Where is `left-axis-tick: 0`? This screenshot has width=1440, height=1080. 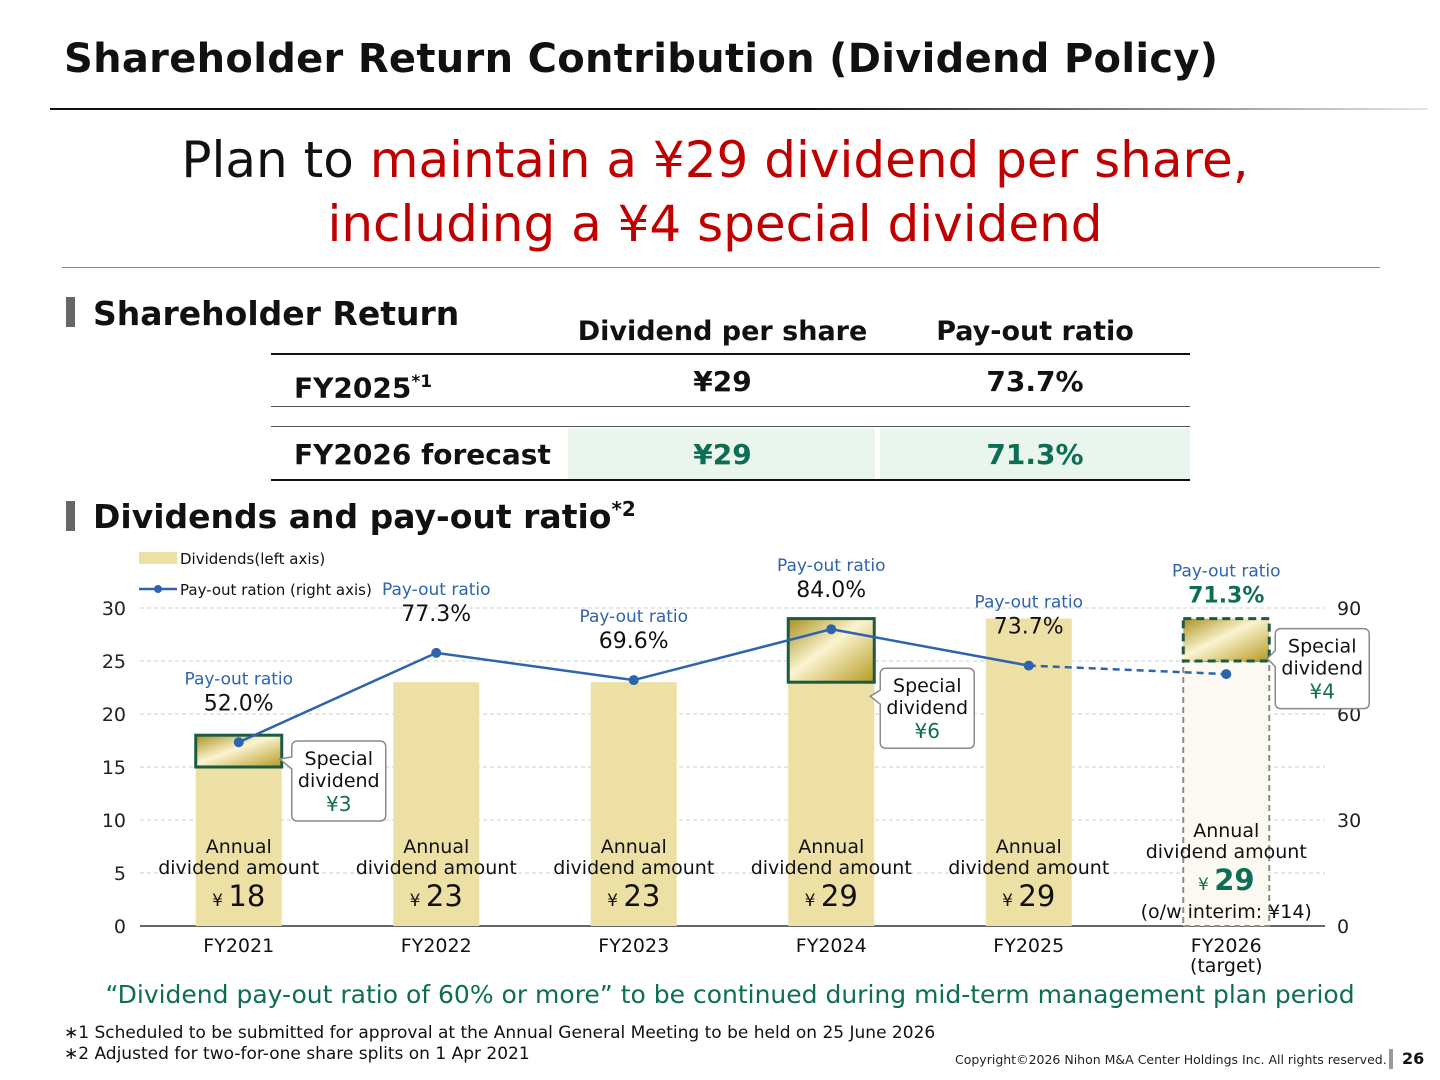 left-axis-tick: 0 is located at coordinates (120, 927).